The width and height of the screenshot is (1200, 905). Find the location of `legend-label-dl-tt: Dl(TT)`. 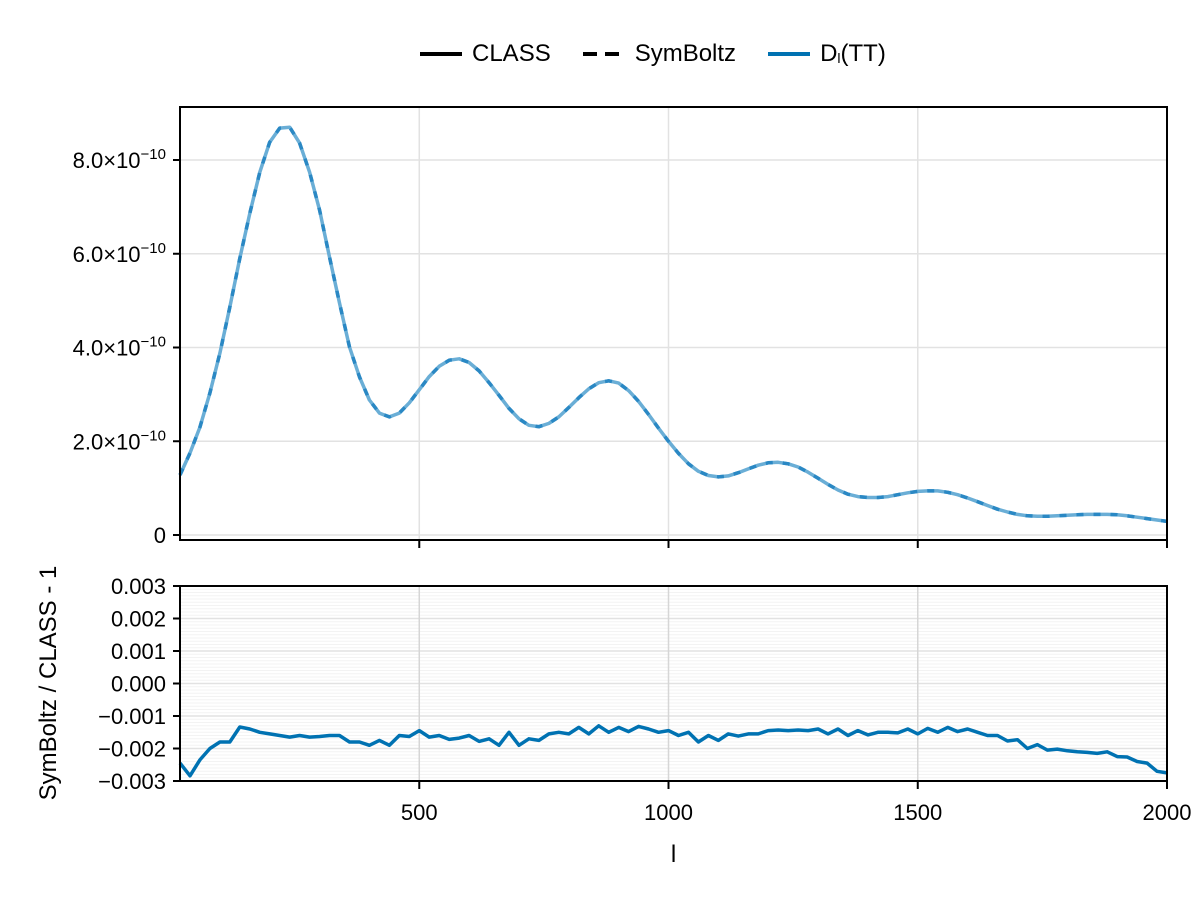

legend-label-dl-tt: Dl(TT) is located at coordinates (853, 54).